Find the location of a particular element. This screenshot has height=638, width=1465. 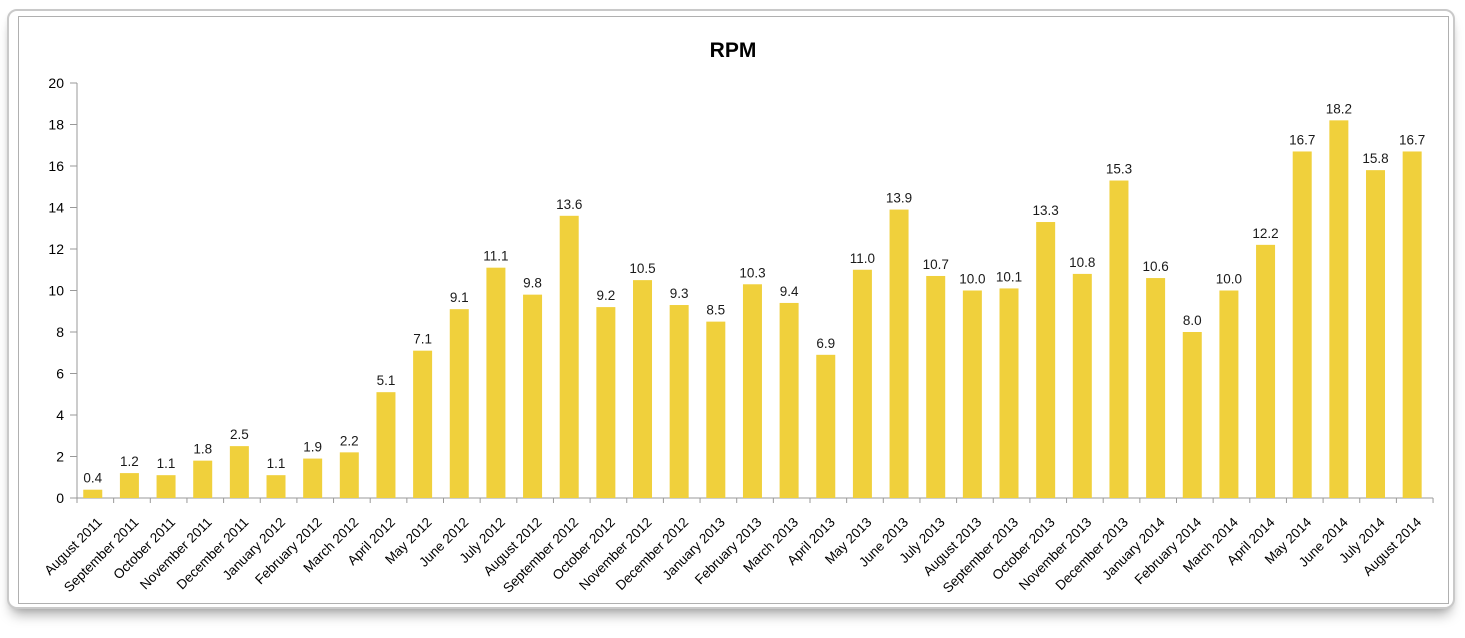

y-tick-label: 0 is located at coordinates (60, 498).